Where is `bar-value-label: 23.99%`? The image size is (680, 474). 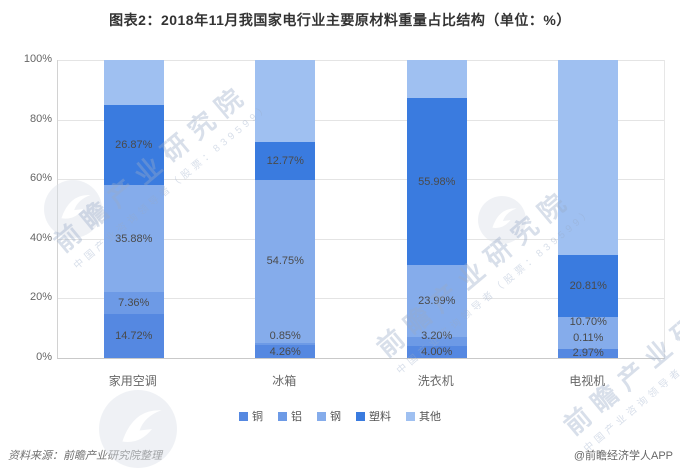
bar-value-label: 23.99% is located at coordinates (437, 300).